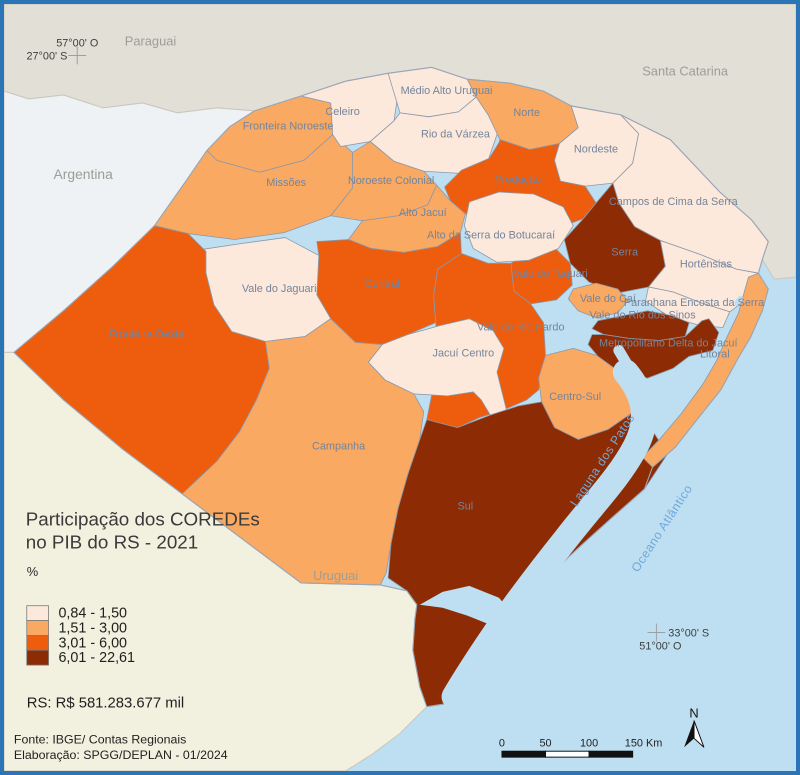  Describe the element at coordinates (520, 328) in the screenshot. I see `region-label-vale-do-rio-pardo: Vale do Rio Pardo` at that location.